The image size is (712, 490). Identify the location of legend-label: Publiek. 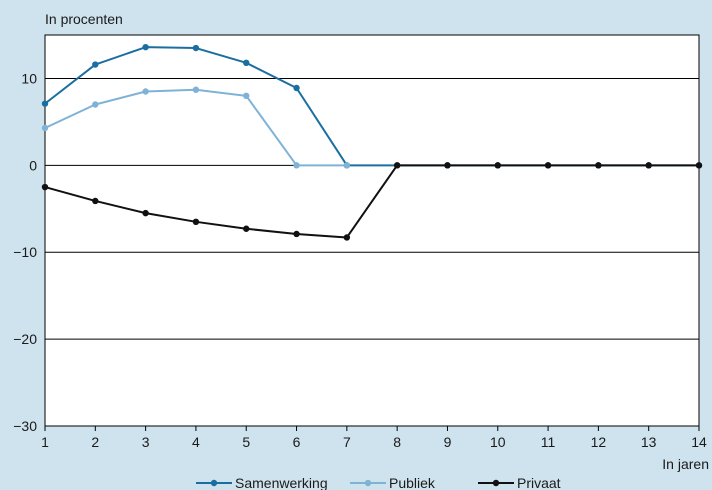
(412, 482).